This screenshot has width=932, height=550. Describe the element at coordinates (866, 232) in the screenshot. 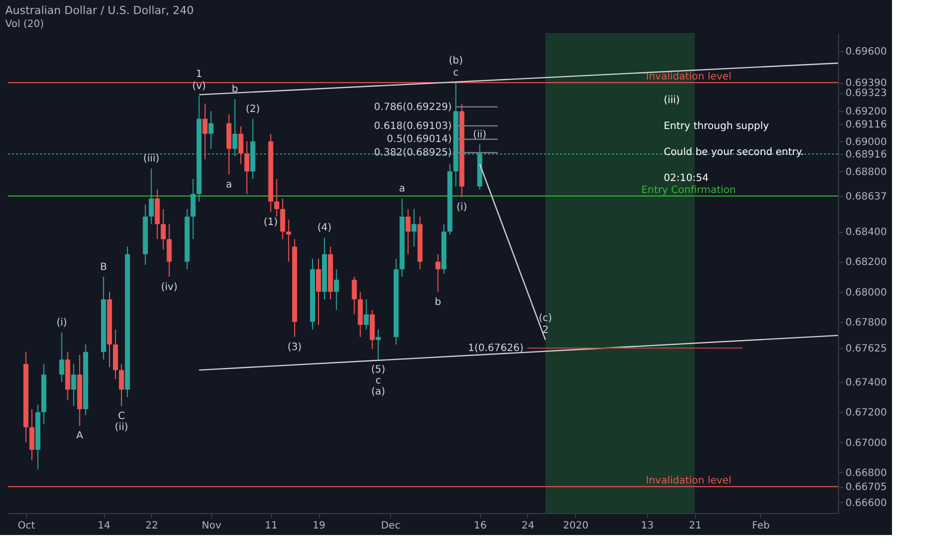

I see `y-tick-label: 0.68400` at that location.